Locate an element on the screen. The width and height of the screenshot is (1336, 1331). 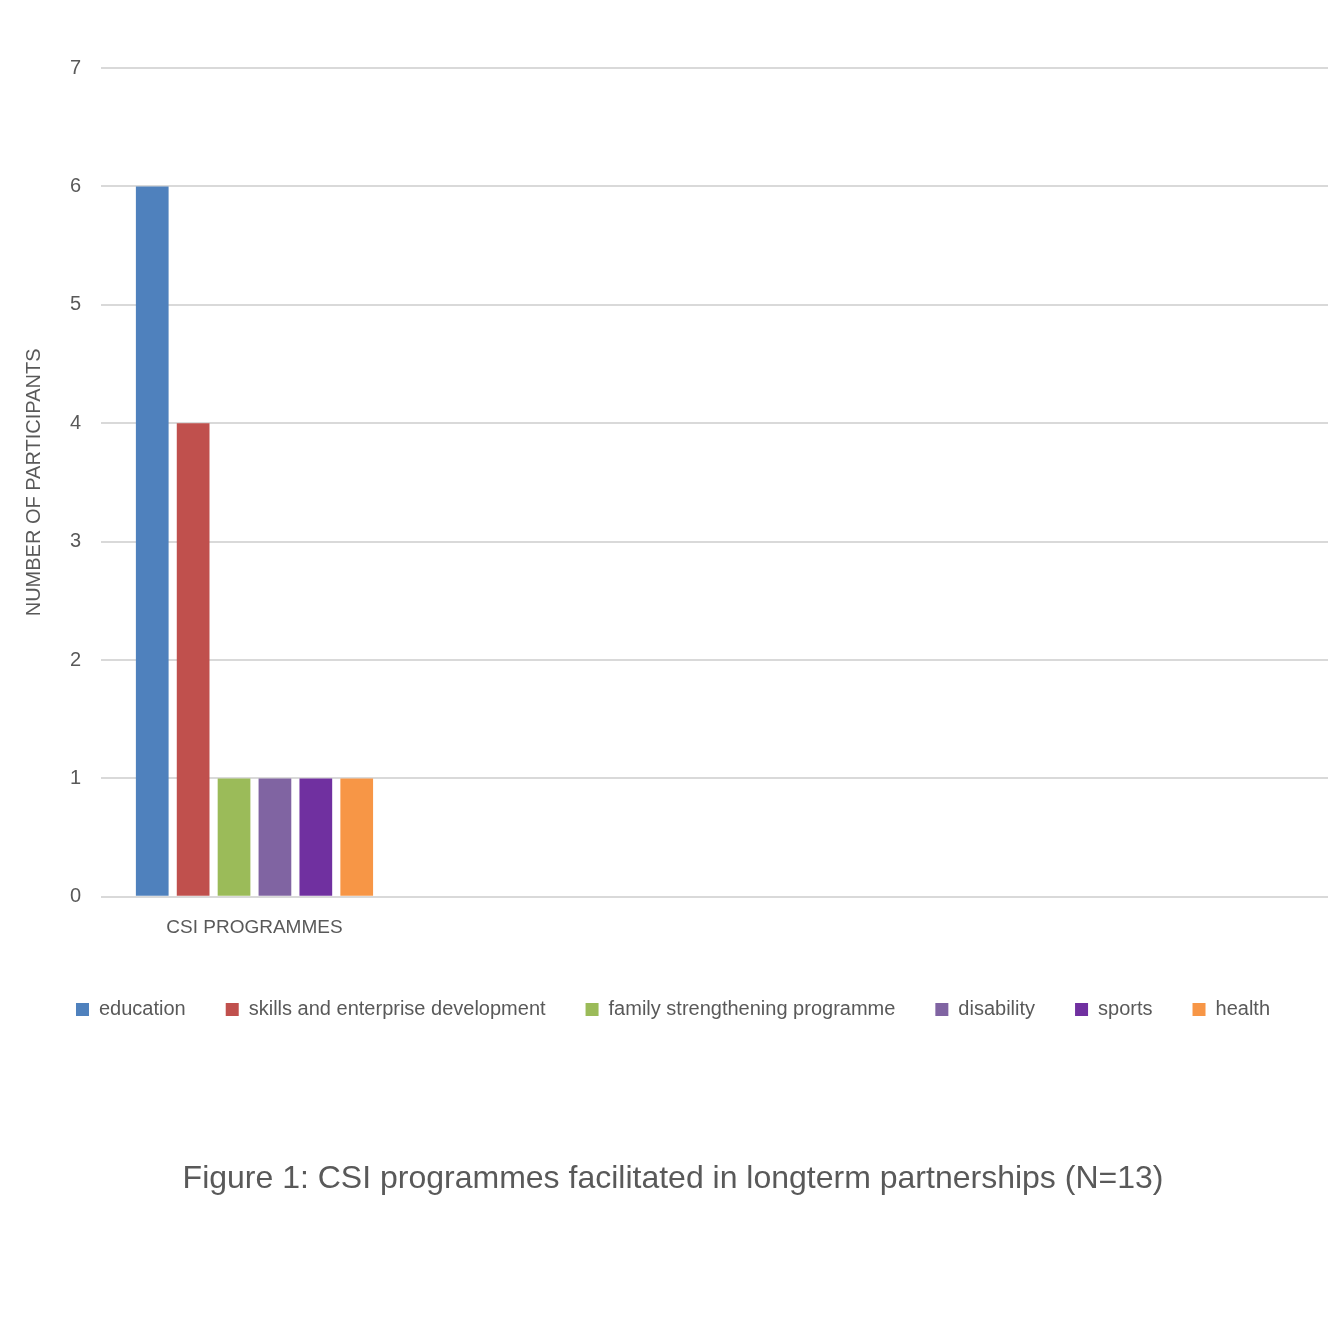
x-tick-label: CSI PROGRAMMES is located at coordinates (254, 927).